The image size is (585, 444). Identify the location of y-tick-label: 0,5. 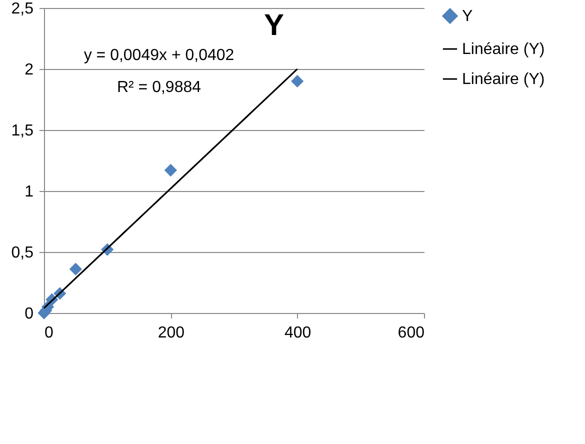
(22, 253).